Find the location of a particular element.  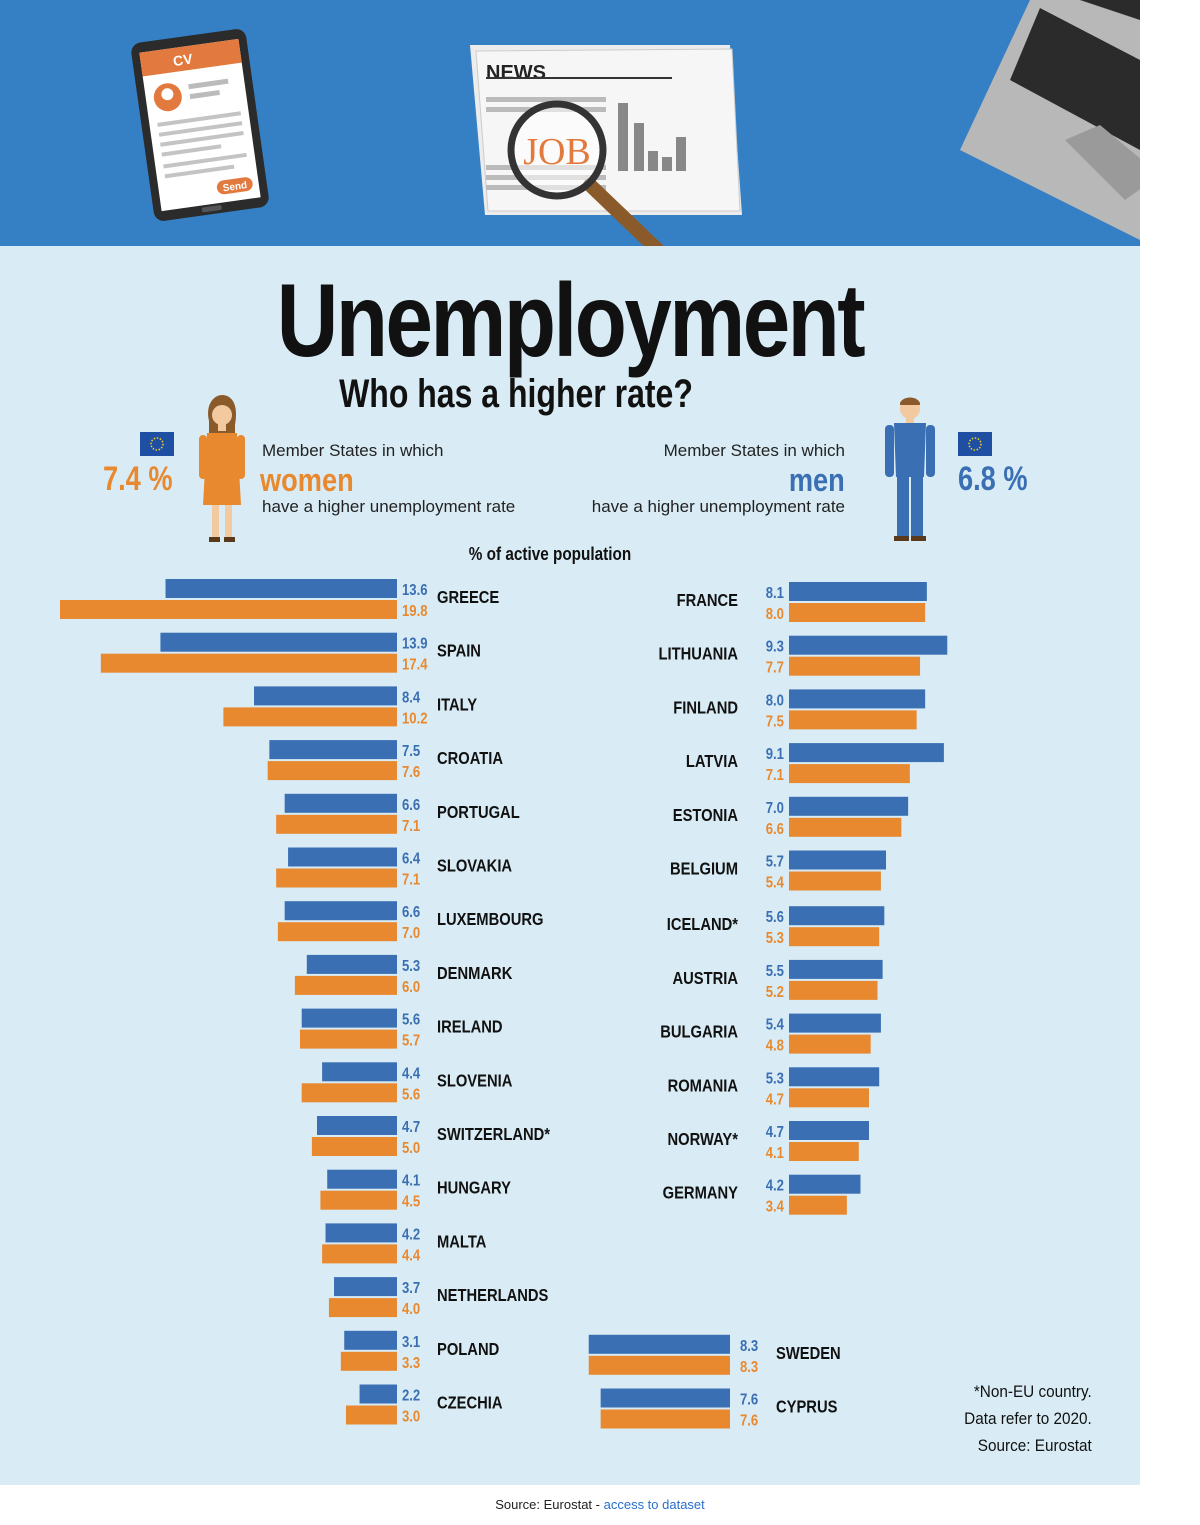

value-men: 8.1 is located at coordinates (775, 593).